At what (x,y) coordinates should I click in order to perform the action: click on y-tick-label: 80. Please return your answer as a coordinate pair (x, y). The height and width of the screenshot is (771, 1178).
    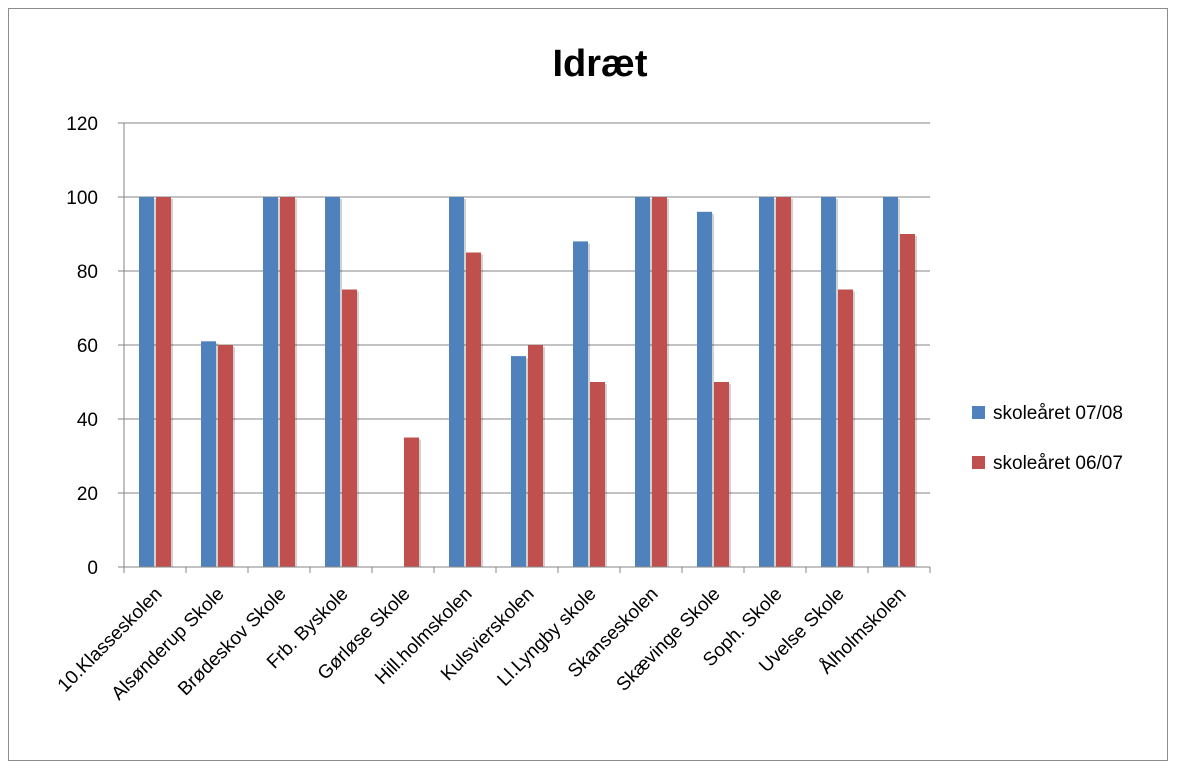
    Looking at the image, I should click on (87, 272).